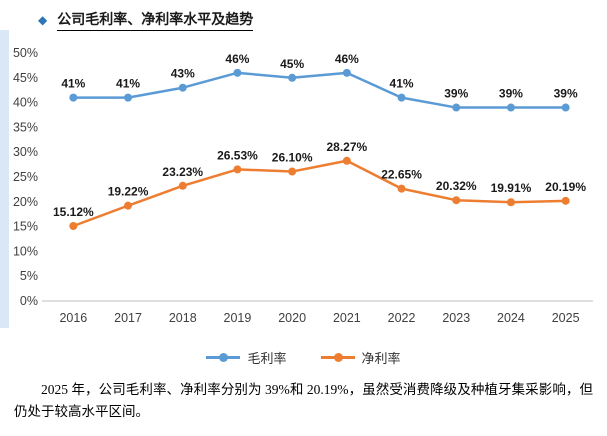  I want to click on legend-label: 净利率, so click(381, 358).